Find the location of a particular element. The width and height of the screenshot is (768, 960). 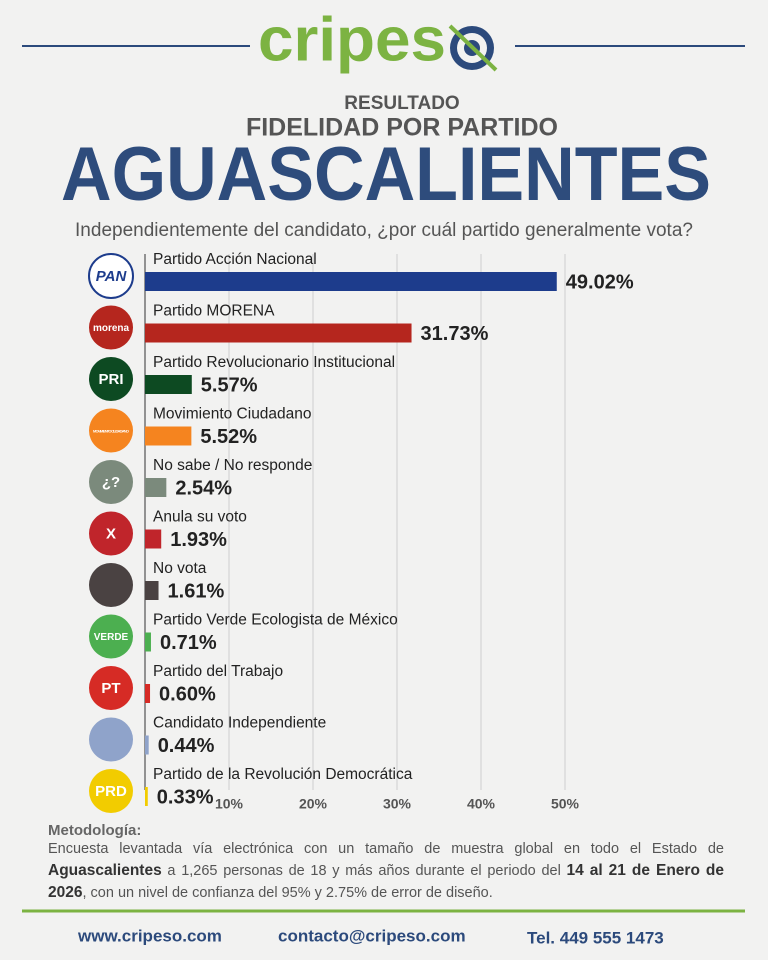

value-label: 1.61% is located at coordinates (196, 591).